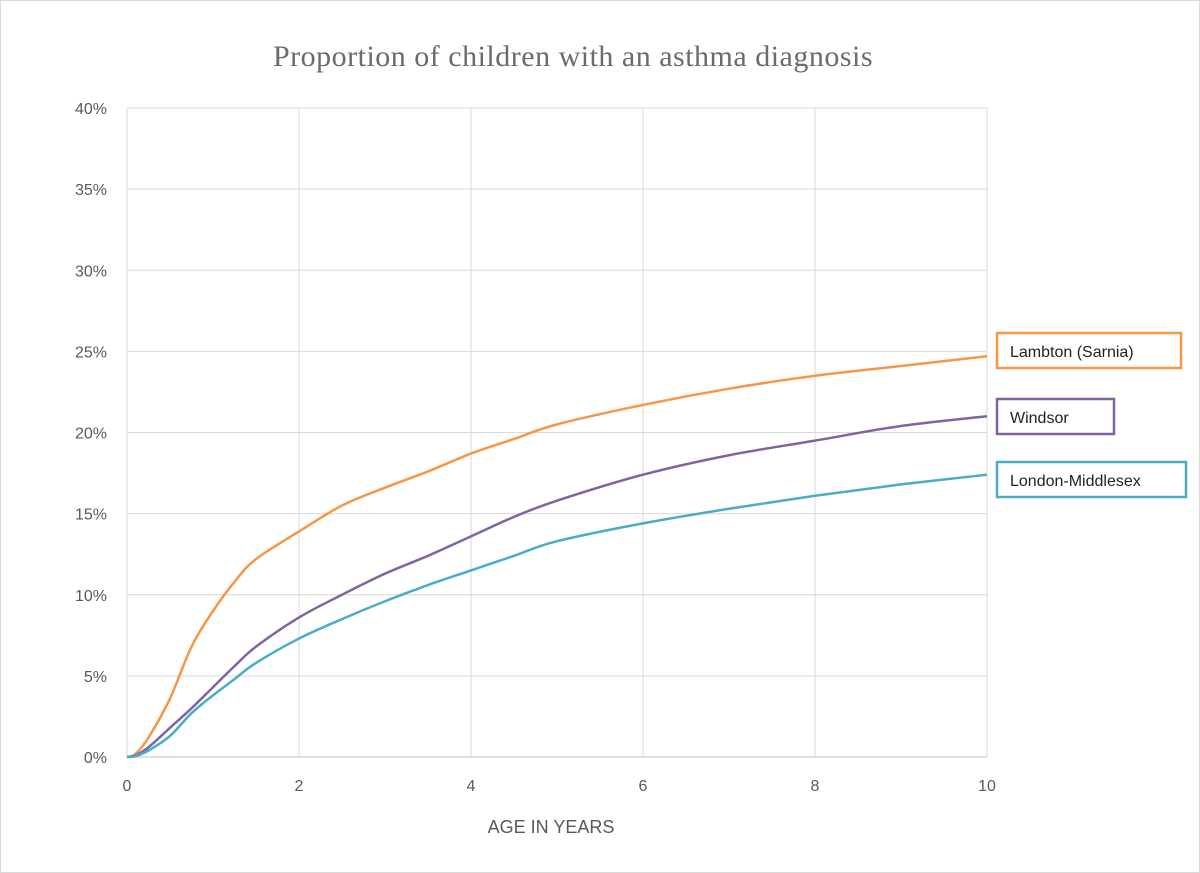 The image size is (1200, 873). I want to click on x-tick-label: 10, so click(987, 786).